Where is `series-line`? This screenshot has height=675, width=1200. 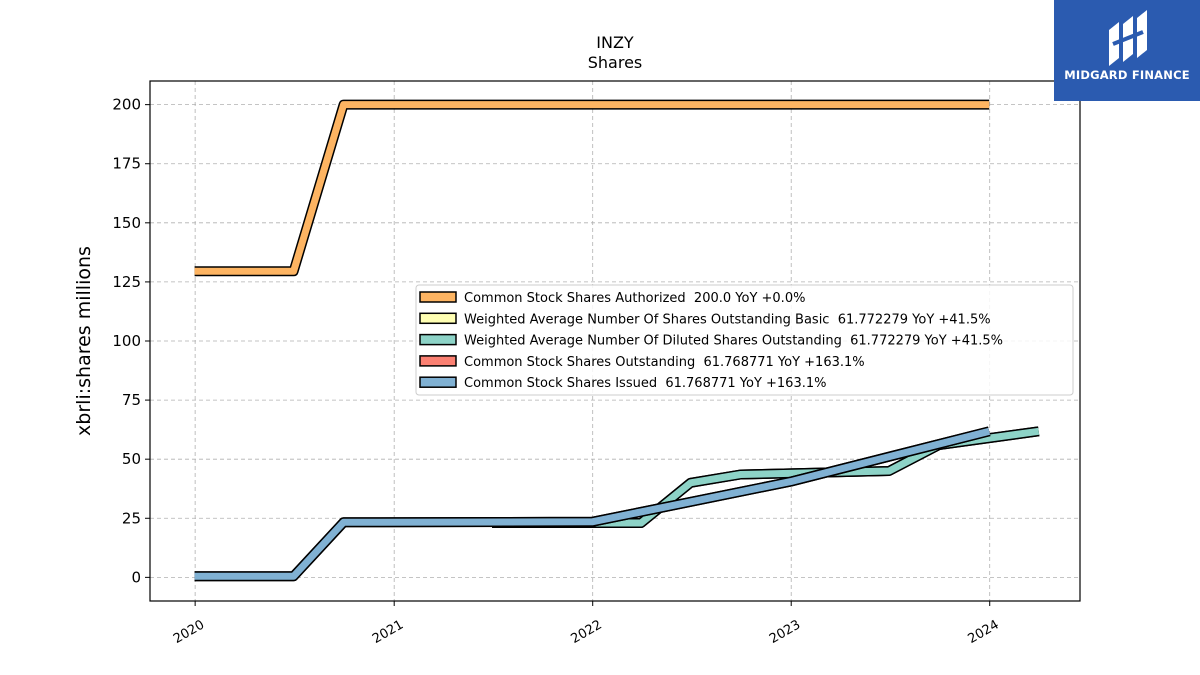 series-line is located at coordinates (766, 477).